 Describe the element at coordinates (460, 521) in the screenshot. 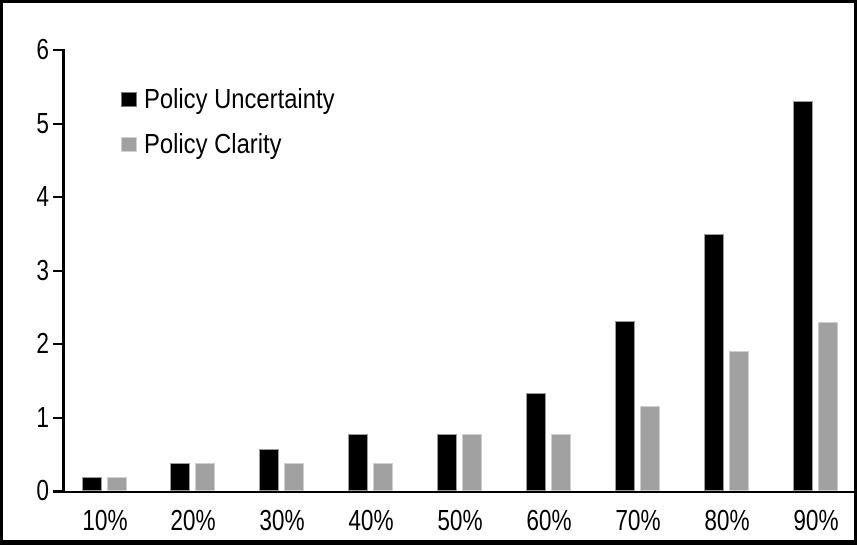

I see `x-axis-label: 50%` at that location.